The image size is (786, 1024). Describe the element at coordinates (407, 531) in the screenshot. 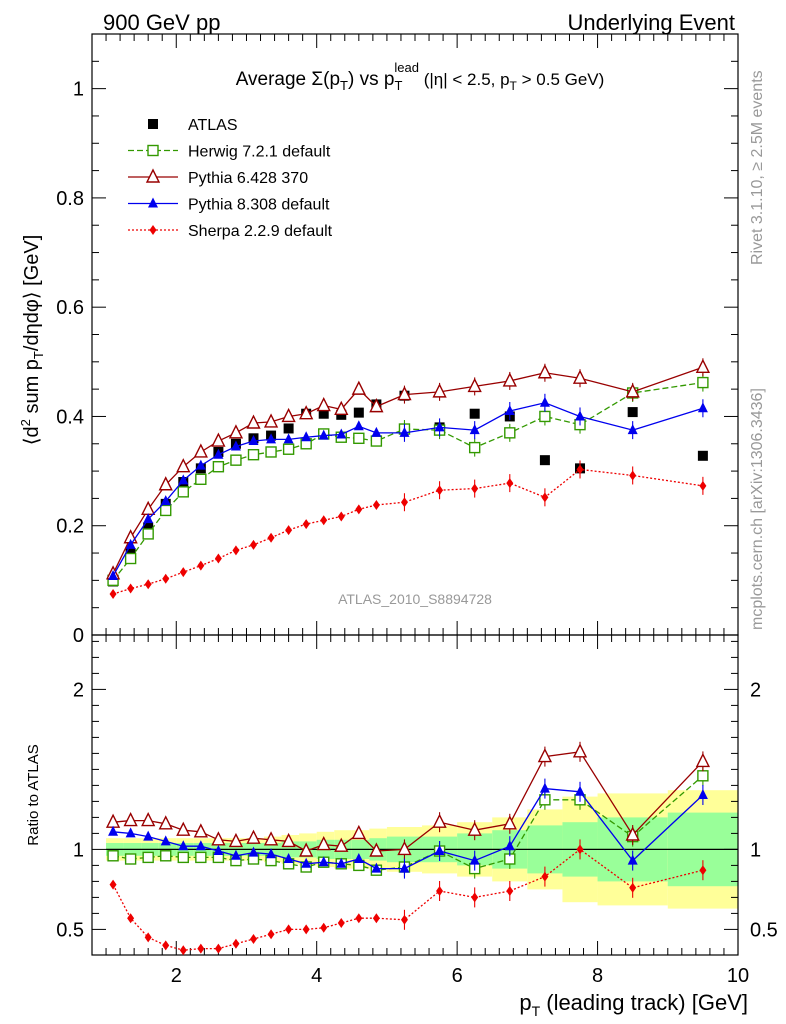

I see `series-line` at that location.